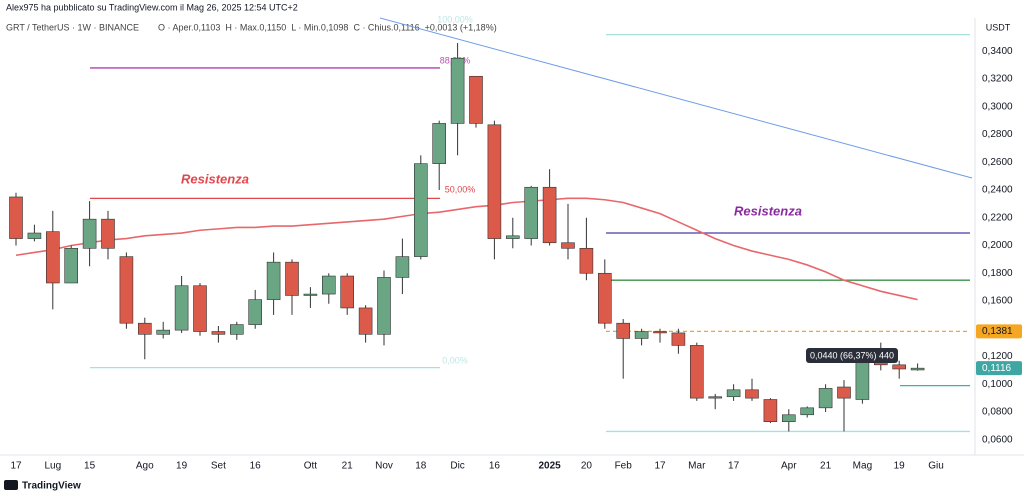  What do you see at coordinates (218, 466) in the screenshot?
I see `x-tick-label: Set` at bounding box center [218, 466].